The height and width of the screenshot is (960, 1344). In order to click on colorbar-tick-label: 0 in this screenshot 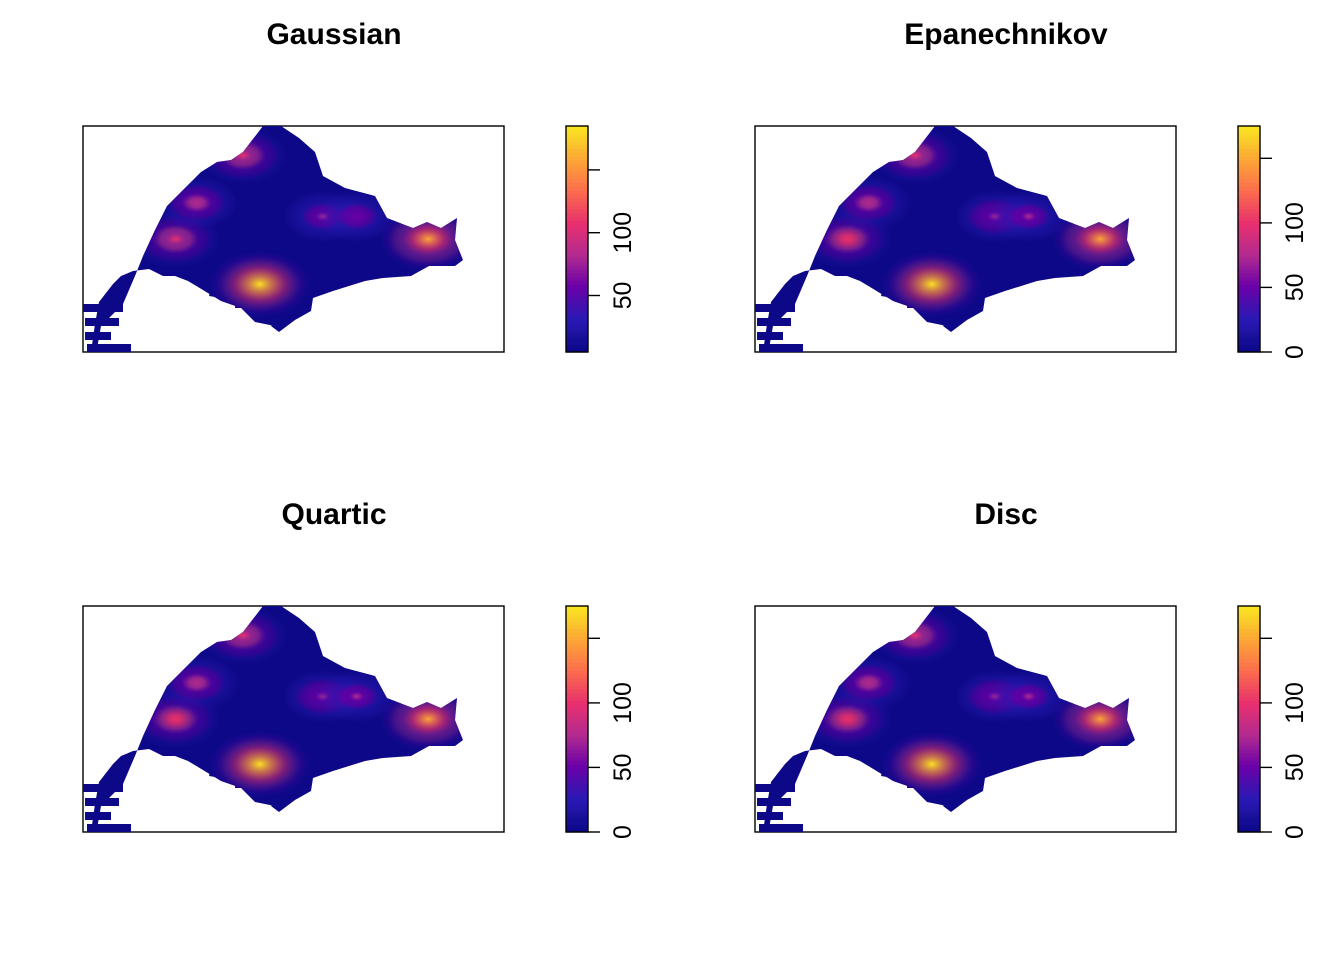, I will do `click(1295, 352)`.